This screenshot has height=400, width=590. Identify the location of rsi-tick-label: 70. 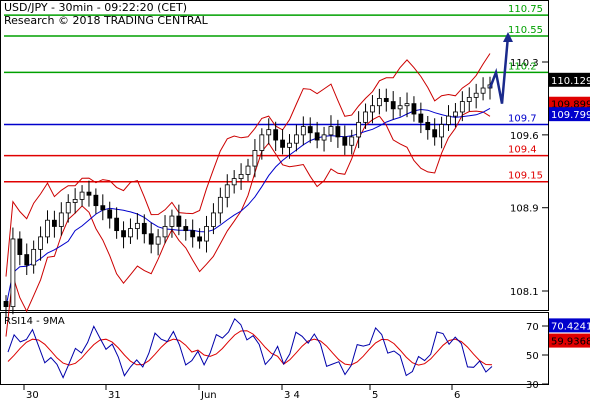
(532, 327).